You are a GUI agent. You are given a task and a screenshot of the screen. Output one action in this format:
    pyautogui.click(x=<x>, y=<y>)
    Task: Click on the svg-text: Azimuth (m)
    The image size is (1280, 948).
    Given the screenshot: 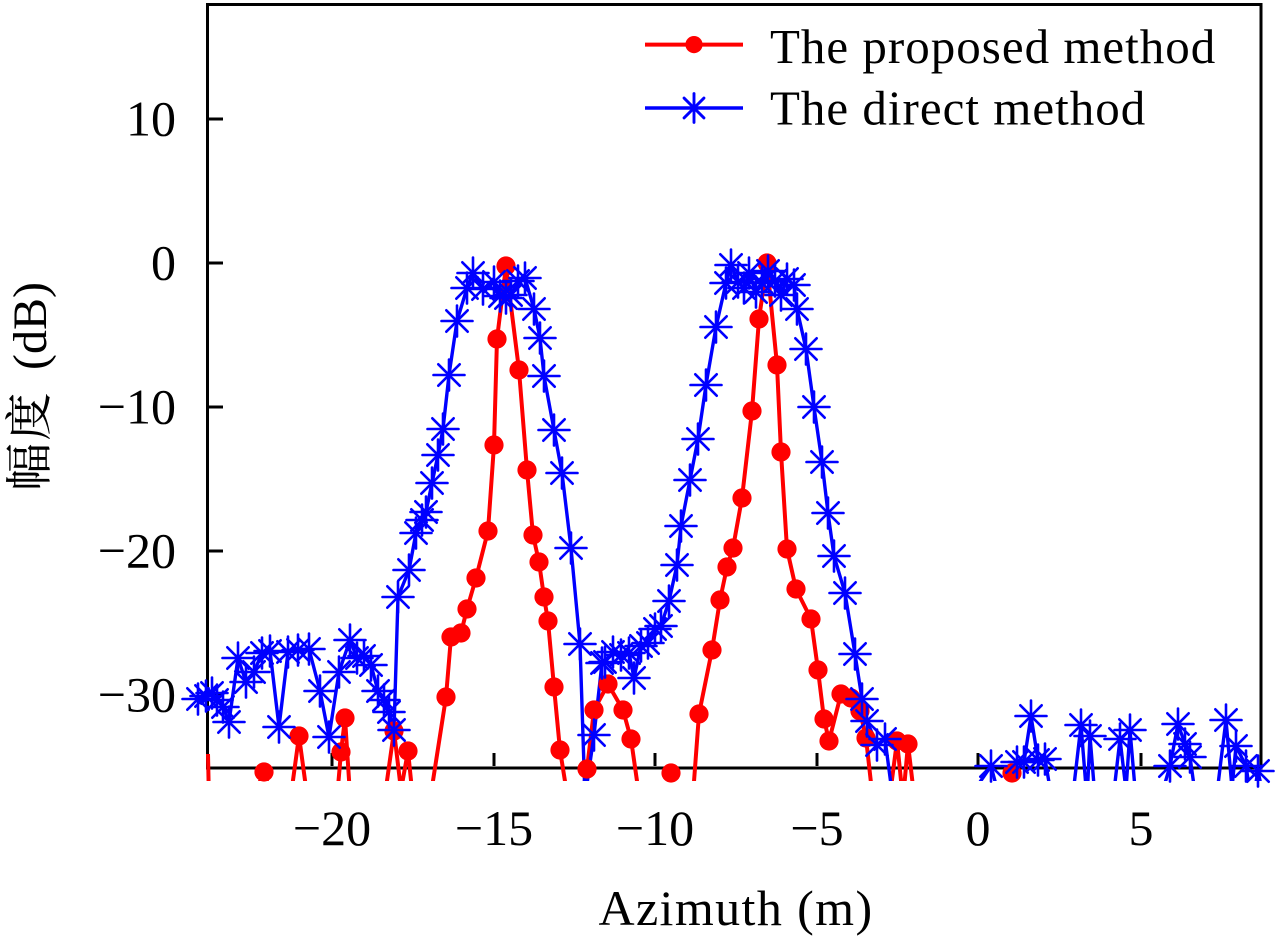 What is the action you would take?
    pyautogui.click(x=735, y=908)
    